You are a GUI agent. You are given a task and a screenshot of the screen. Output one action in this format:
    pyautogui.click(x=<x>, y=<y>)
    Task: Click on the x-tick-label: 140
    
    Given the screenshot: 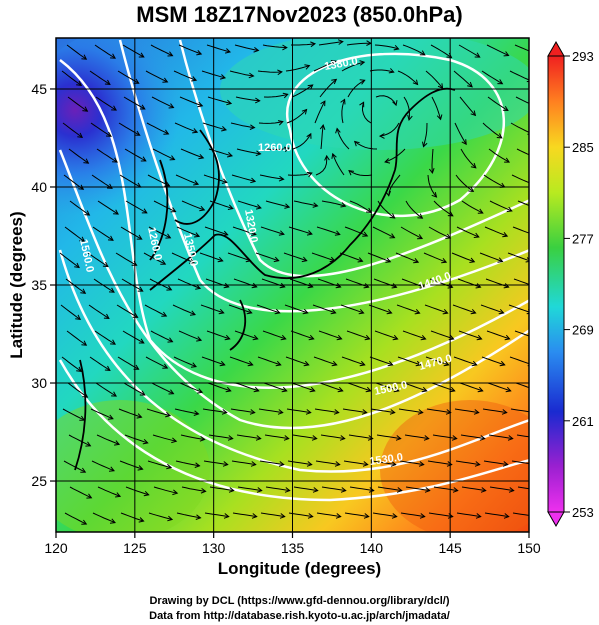 What is the action you would take?
    pyautogui.click(x=372, y=548)
    